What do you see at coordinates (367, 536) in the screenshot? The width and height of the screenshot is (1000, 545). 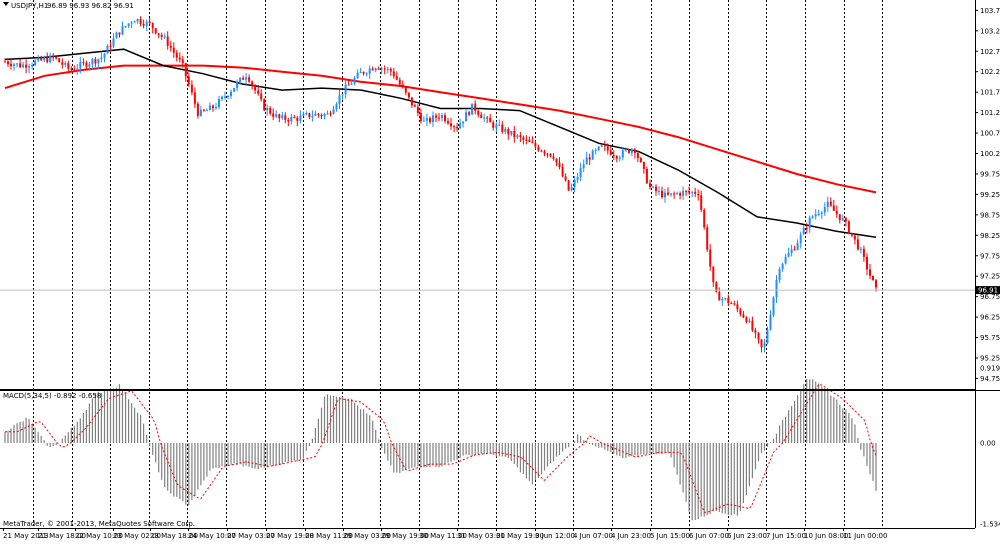 I see `time-tick-label: 29 May 03:00` at bounding box center [367, 536].